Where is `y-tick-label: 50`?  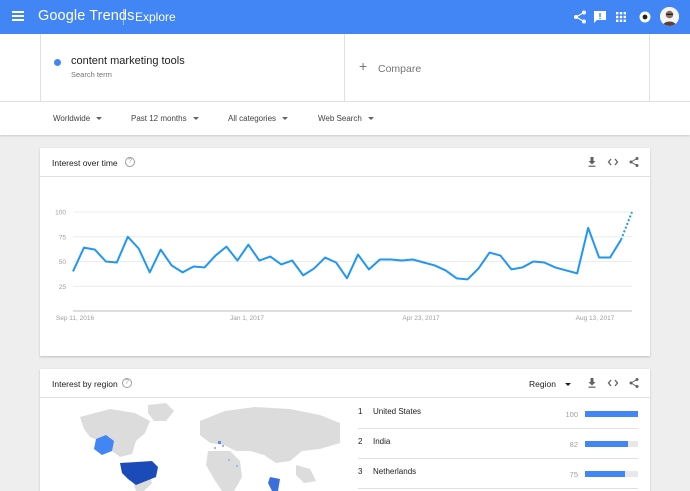 y-tick-label: 50 is located at coordinates (63, 262).